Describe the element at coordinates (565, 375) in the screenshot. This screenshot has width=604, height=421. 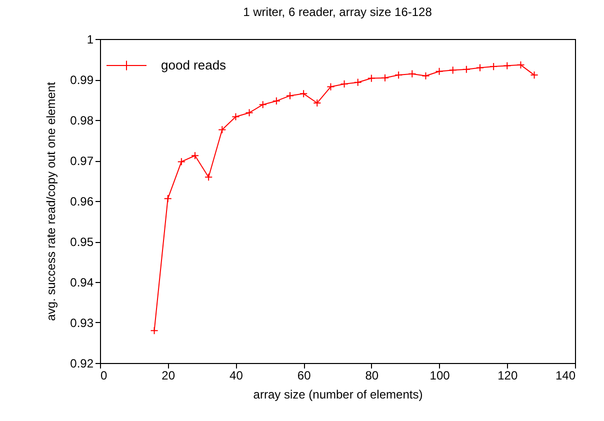
I see `x-tick-label: 140` at that location.